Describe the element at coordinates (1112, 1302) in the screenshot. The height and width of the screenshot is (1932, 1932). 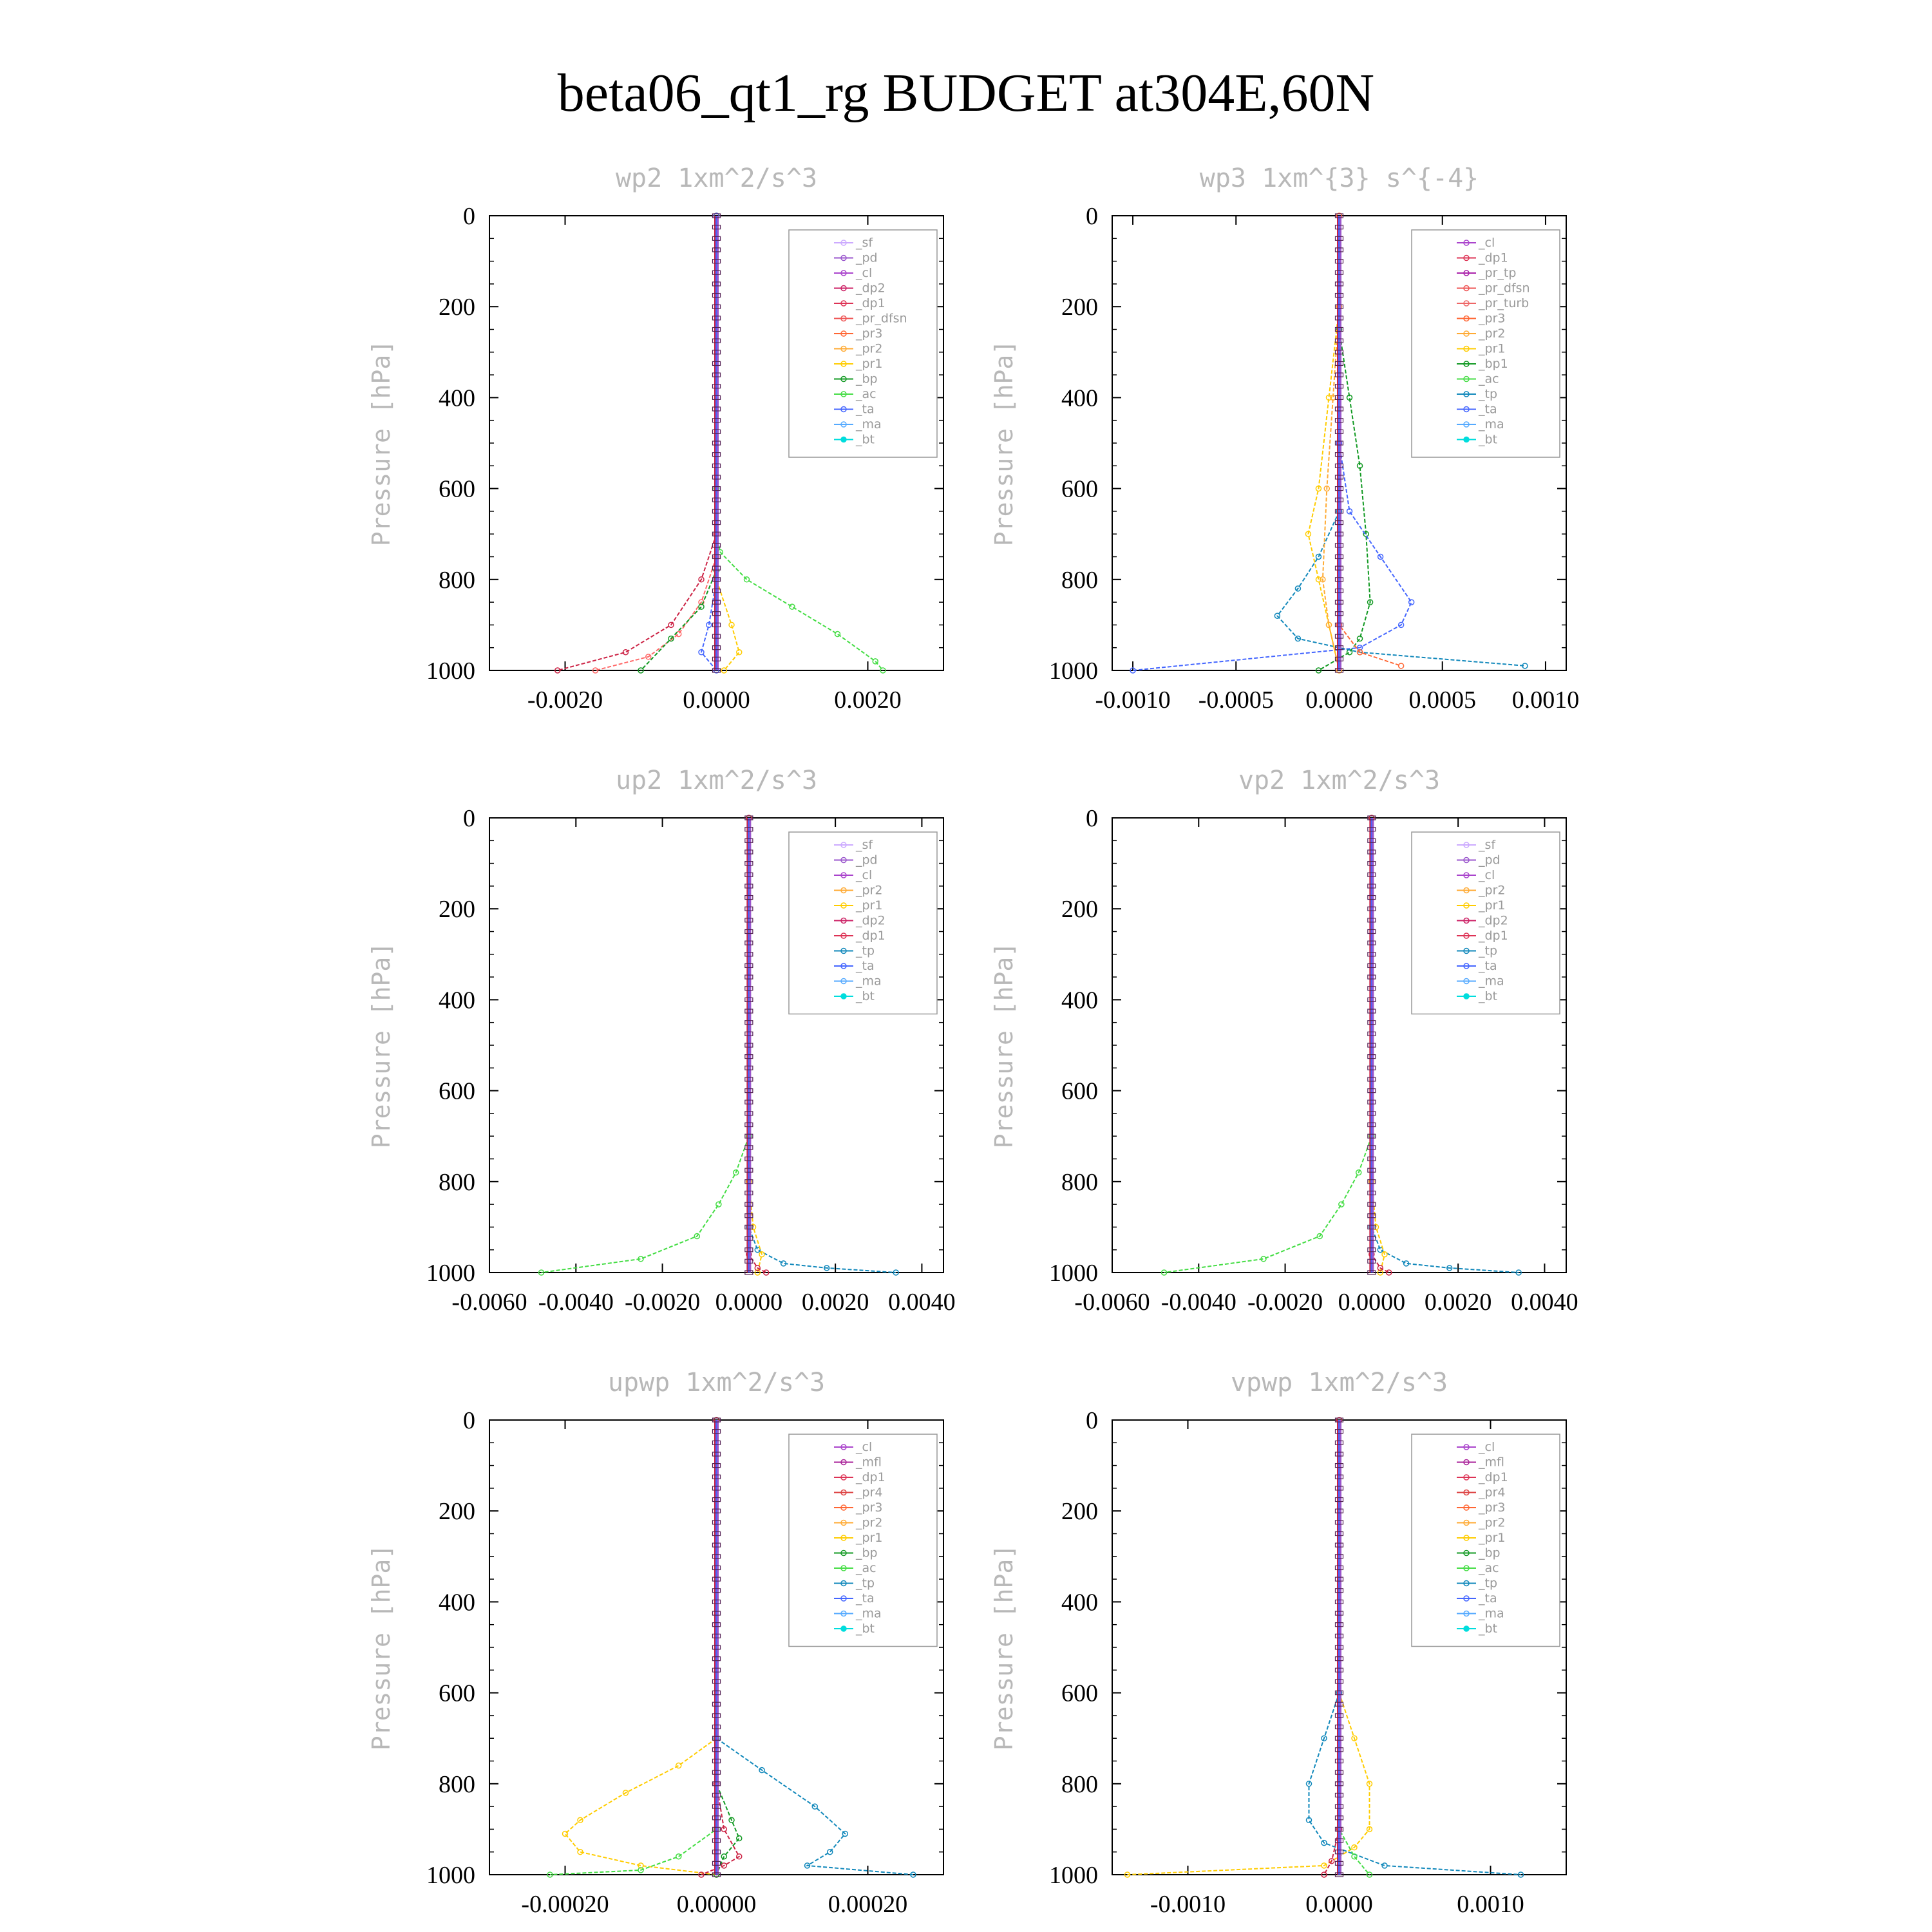
I see `x-tick-label: -0.0060` at that location.